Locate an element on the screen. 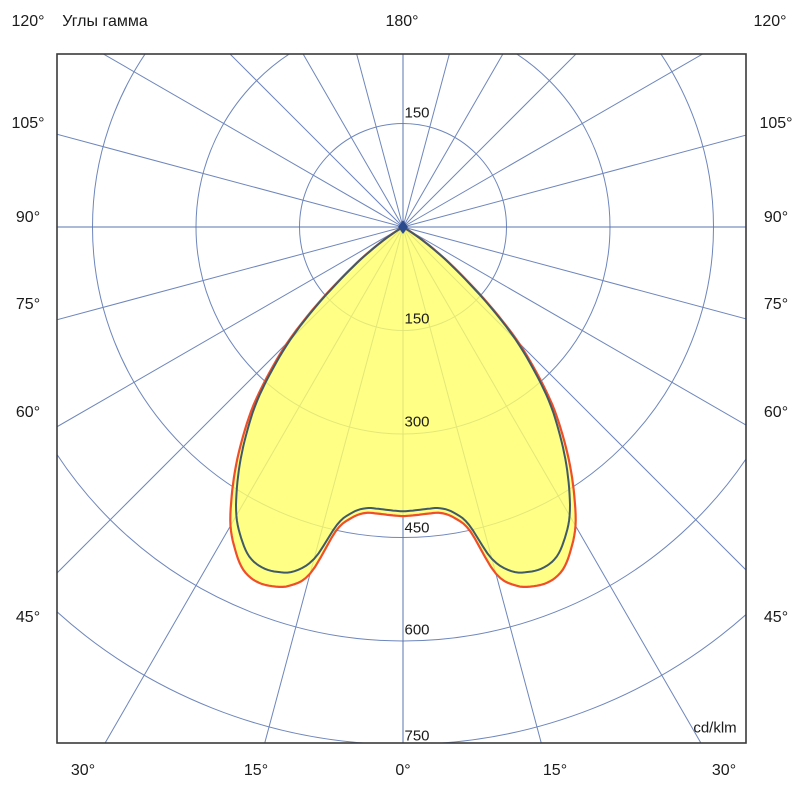  center-marker is located at coordinates (403, 227).